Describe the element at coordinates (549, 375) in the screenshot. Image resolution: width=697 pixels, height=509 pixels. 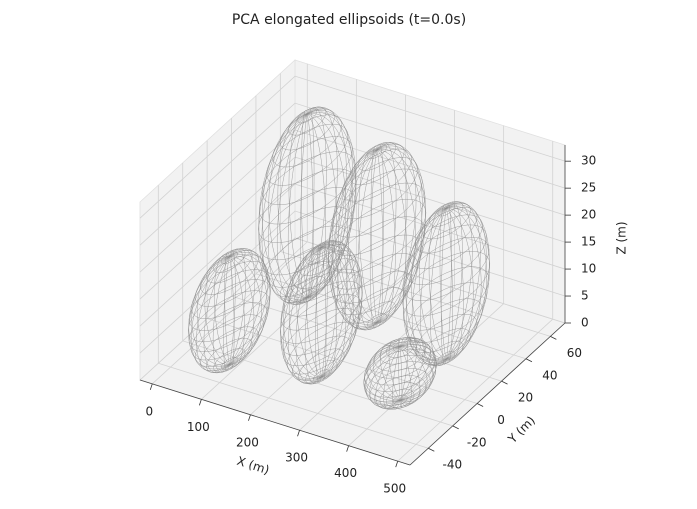
I see `y-tick-label: 40` at that location.